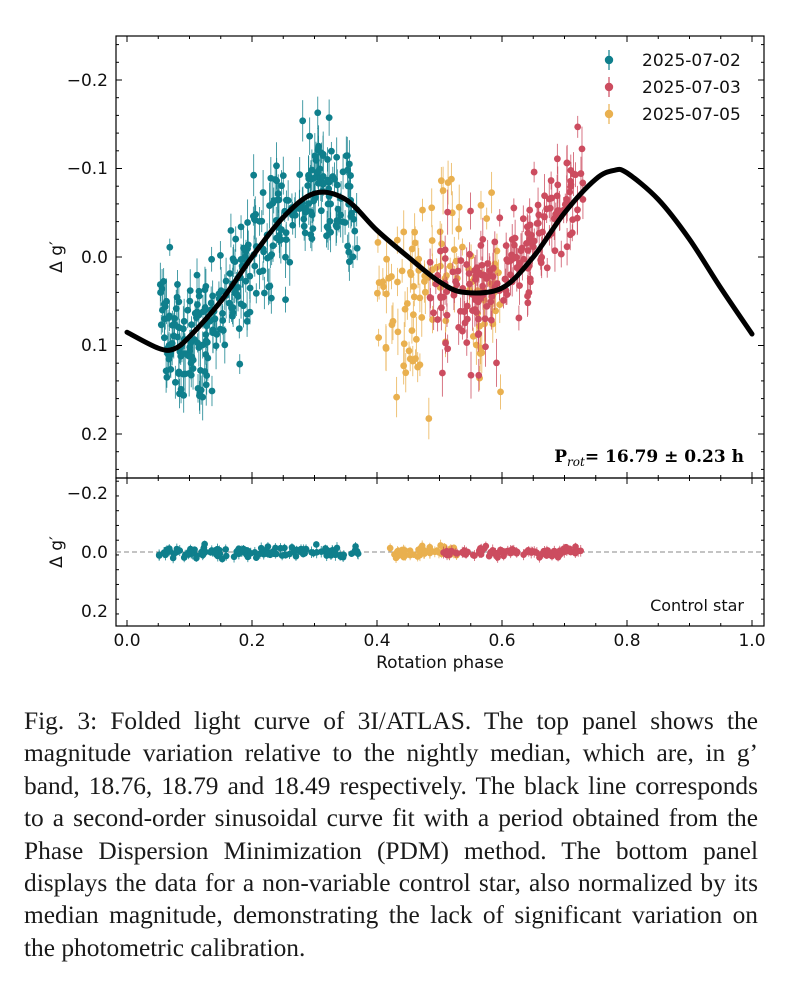 The image size is (791, 1000). I want to click on bottom-panel-points, so click(370, 551).